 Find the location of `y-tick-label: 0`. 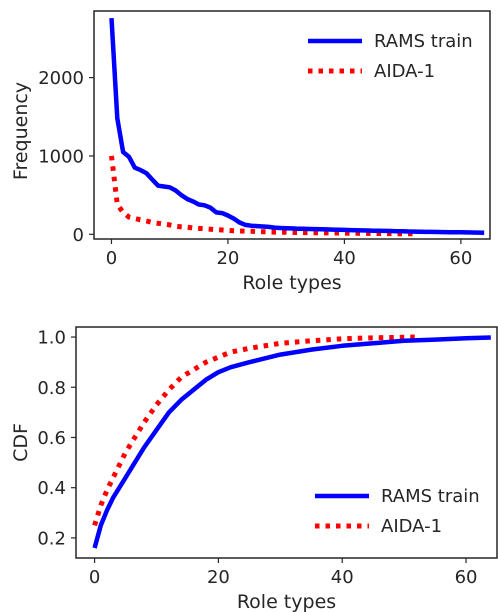

y-tick-label: 0 is located at coordinates (78, 235).